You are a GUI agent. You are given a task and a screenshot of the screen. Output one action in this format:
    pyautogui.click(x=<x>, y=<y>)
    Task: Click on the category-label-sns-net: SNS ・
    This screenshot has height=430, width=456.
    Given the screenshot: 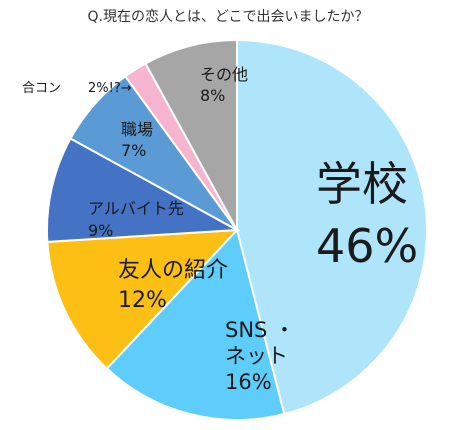 What is the action you would take?
    pyautogui.click(x=260, y=330)
    